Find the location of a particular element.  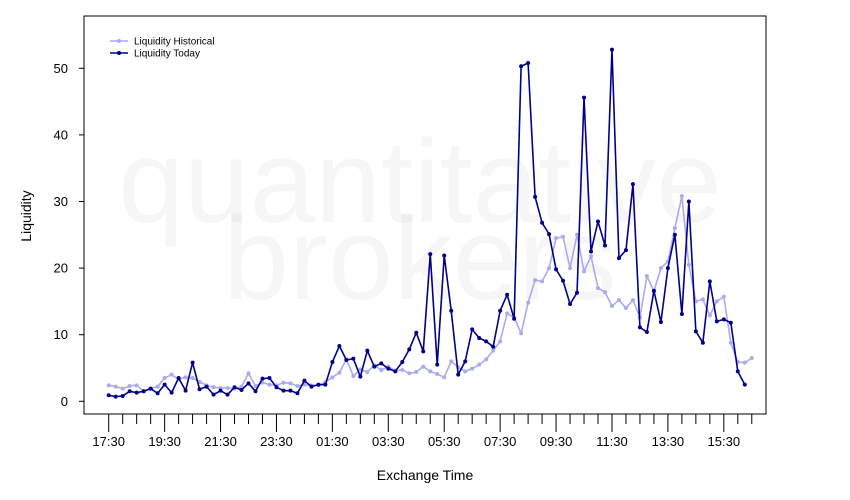

x-tick-label: 11:30 is located at coordinates (612, 441).